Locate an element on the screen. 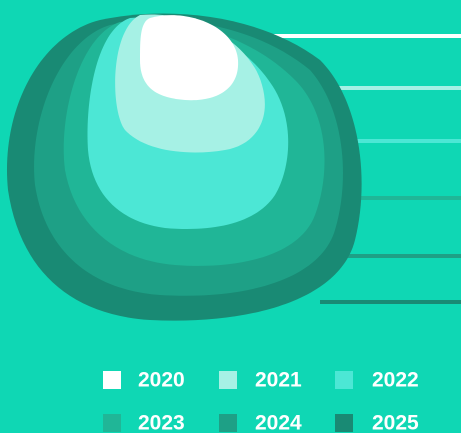 The width and height of the screenshot is (461, 433). legend-label: 2022 is located at coordinates (395, 380).